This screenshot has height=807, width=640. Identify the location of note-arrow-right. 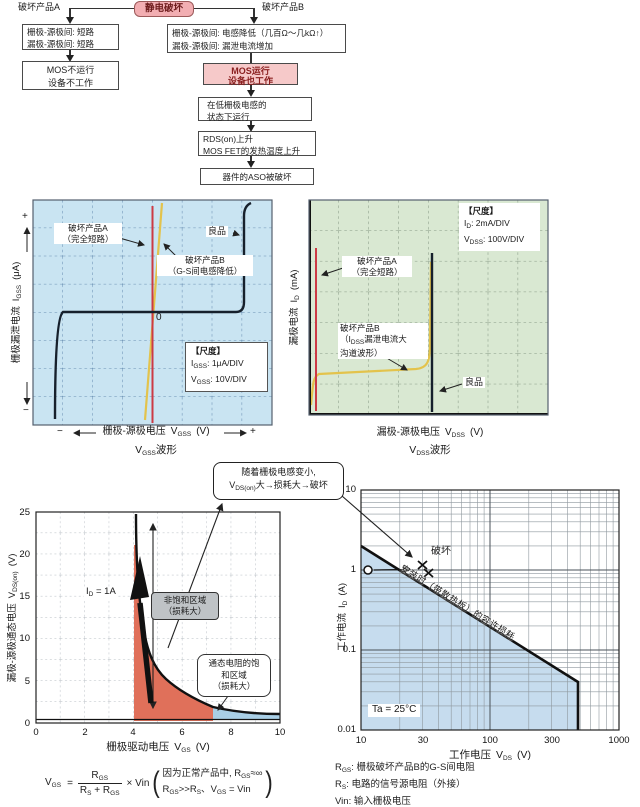
(377, 526).